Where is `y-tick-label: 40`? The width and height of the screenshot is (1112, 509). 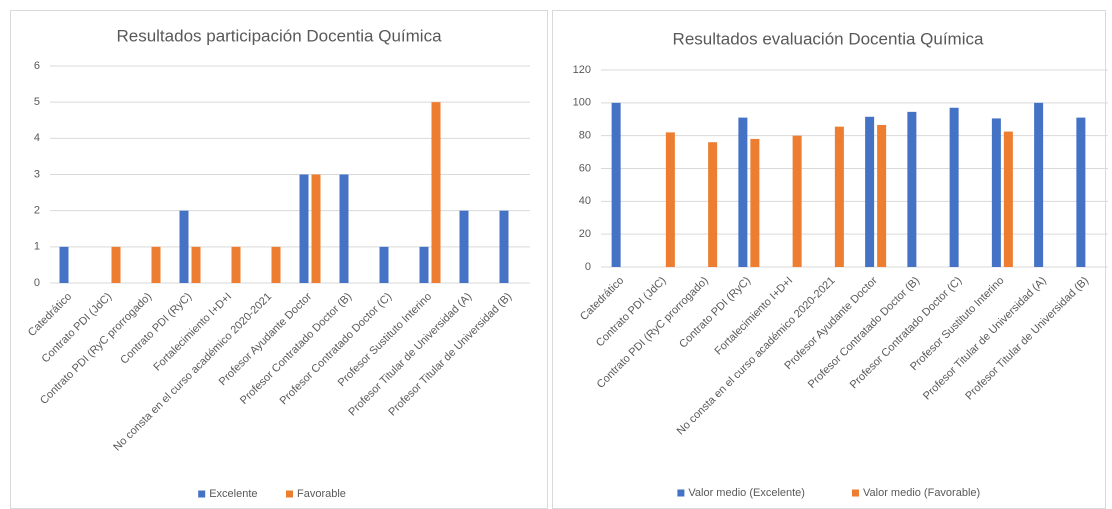
y-tick-label: 40 is located at coordinates (585, 201).